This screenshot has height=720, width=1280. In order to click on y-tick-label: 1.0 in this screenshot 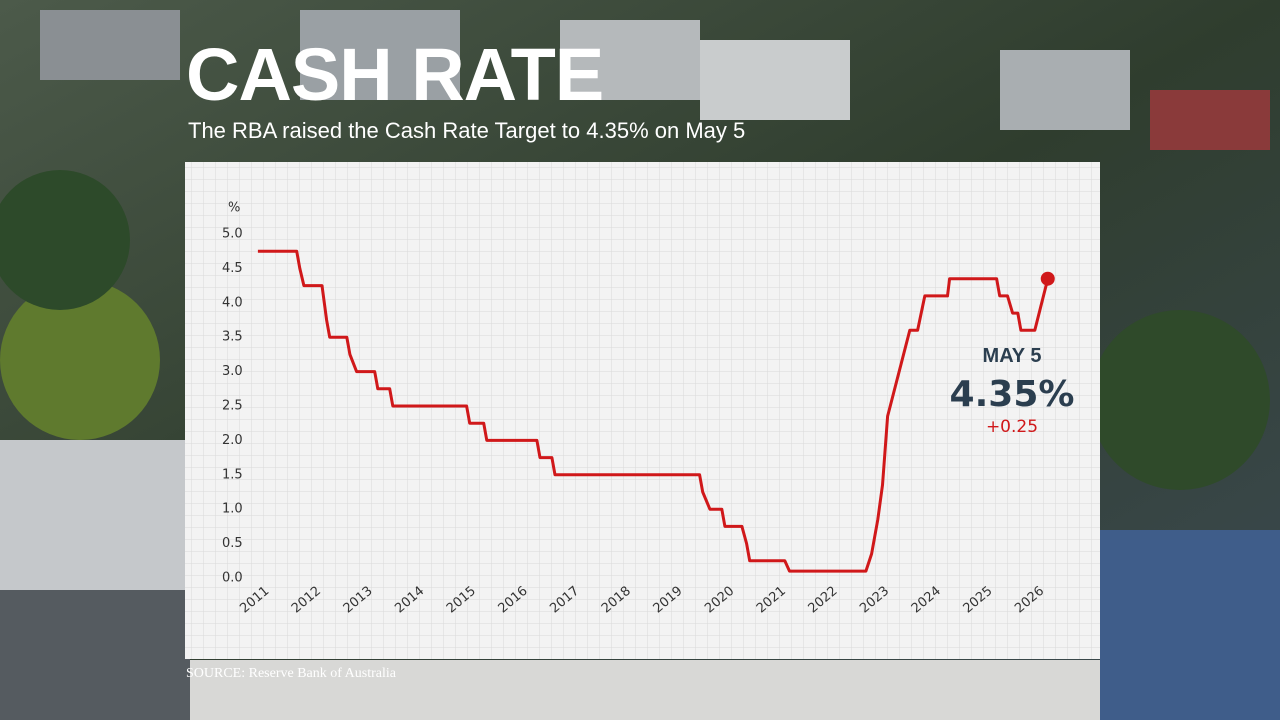, I will do `click(232, 509)`.